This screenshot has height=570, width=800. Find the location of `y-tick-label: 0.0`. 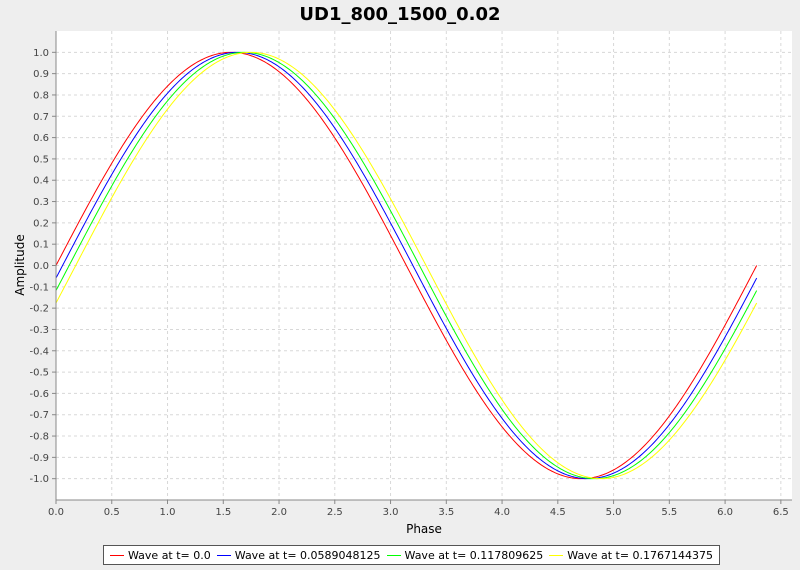

y-tick-label: 0.0 is located at coordinates (41, 266).